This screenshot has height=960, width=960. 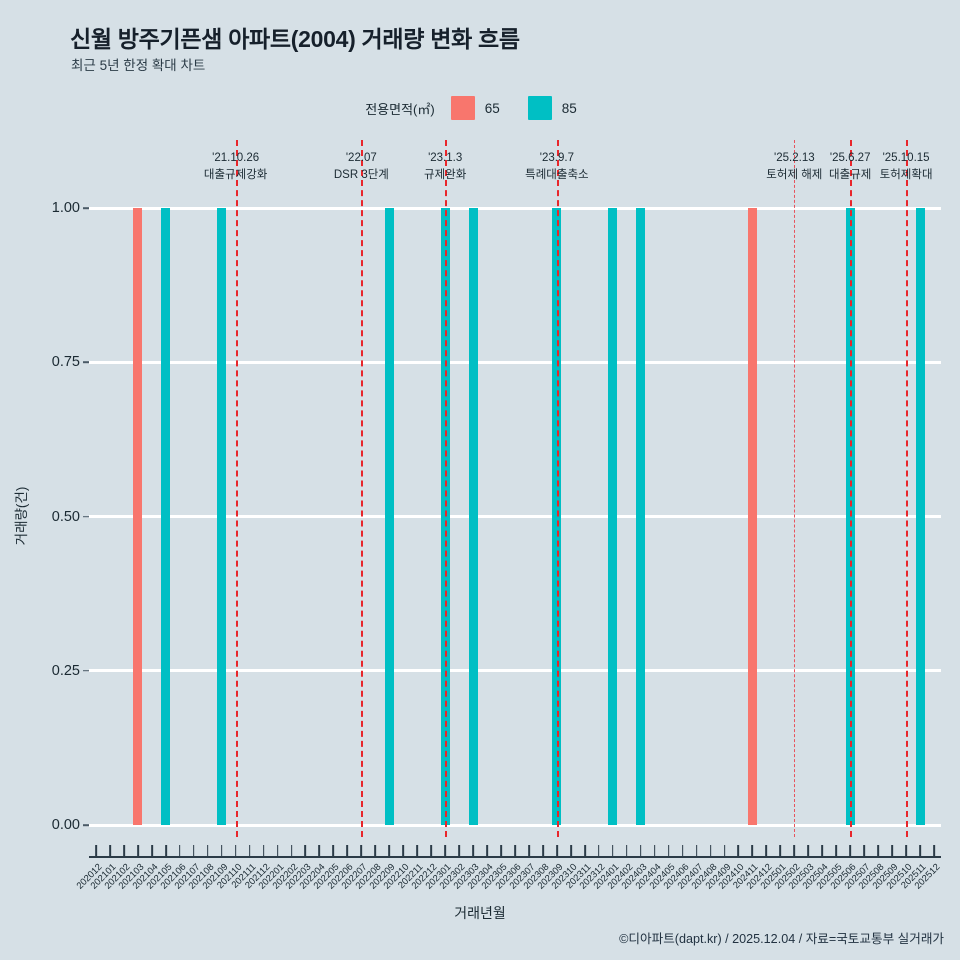 I want to click on event-label-202506: '25.6.27 대출규제, so click(x=850, y=166).